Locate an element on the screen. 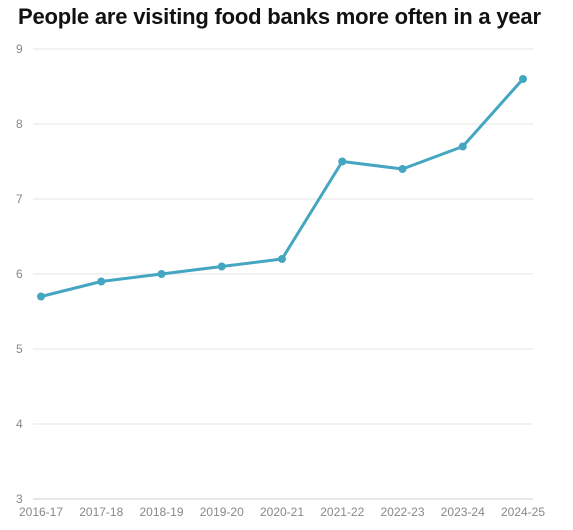 The height and width of the screenshot is (530, 573). x-tick-label: 2016-17 is located at coordinates (41, 512).